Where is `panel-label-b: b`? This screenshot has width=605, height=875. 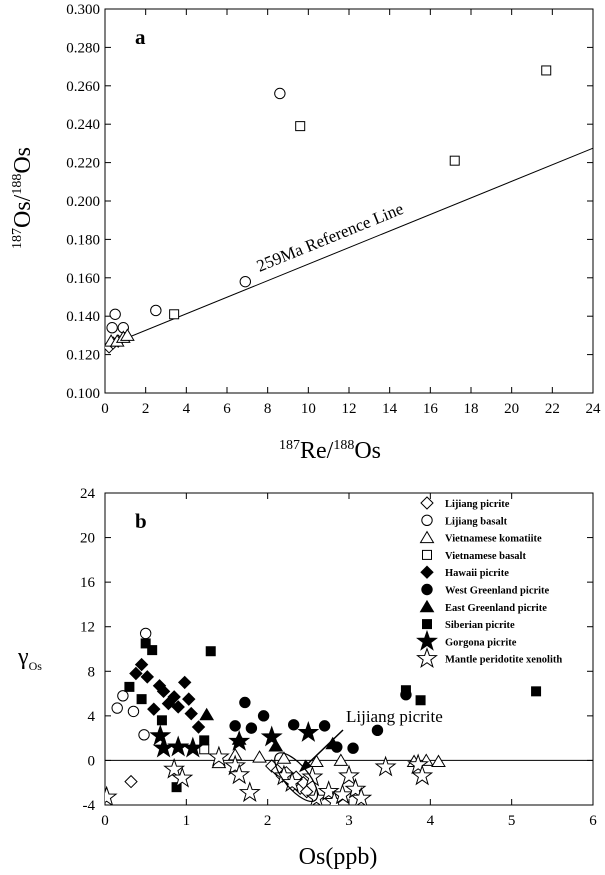 panel-label-b: b is located at coordinates (141, 521).